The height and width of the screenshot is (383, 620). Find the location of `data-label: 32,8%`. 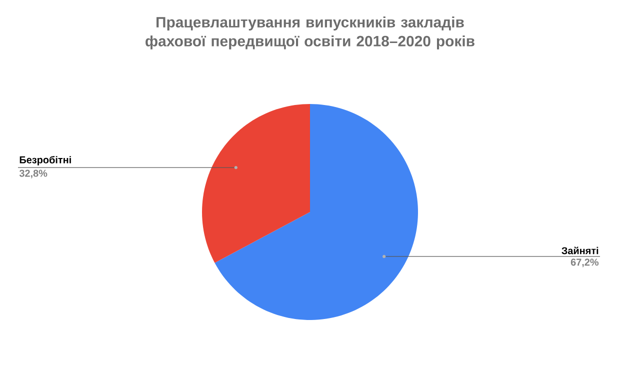

data-label: 32,8% is located at coordinates (33, 174).